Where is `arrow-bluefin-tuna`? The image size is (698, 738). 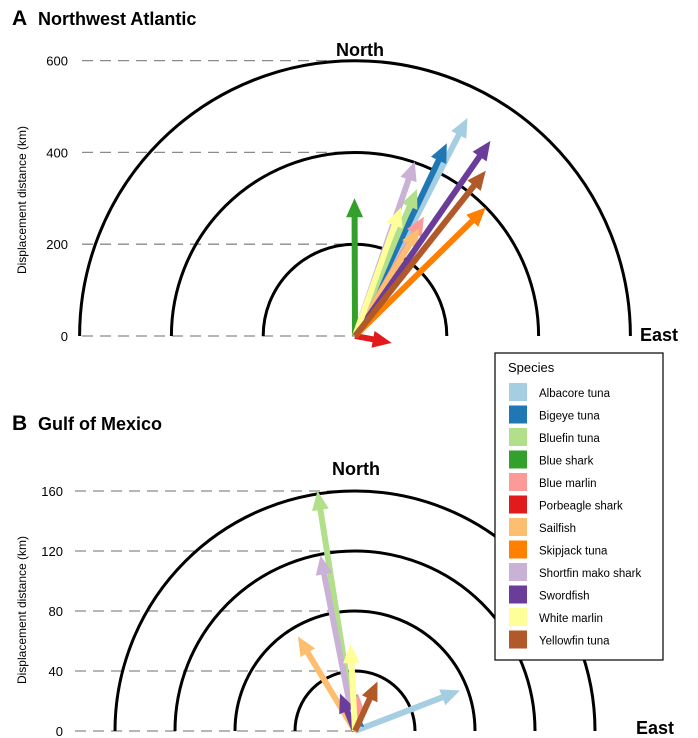
arrow-bluefin-tuna is located at coordinates (335, 611).